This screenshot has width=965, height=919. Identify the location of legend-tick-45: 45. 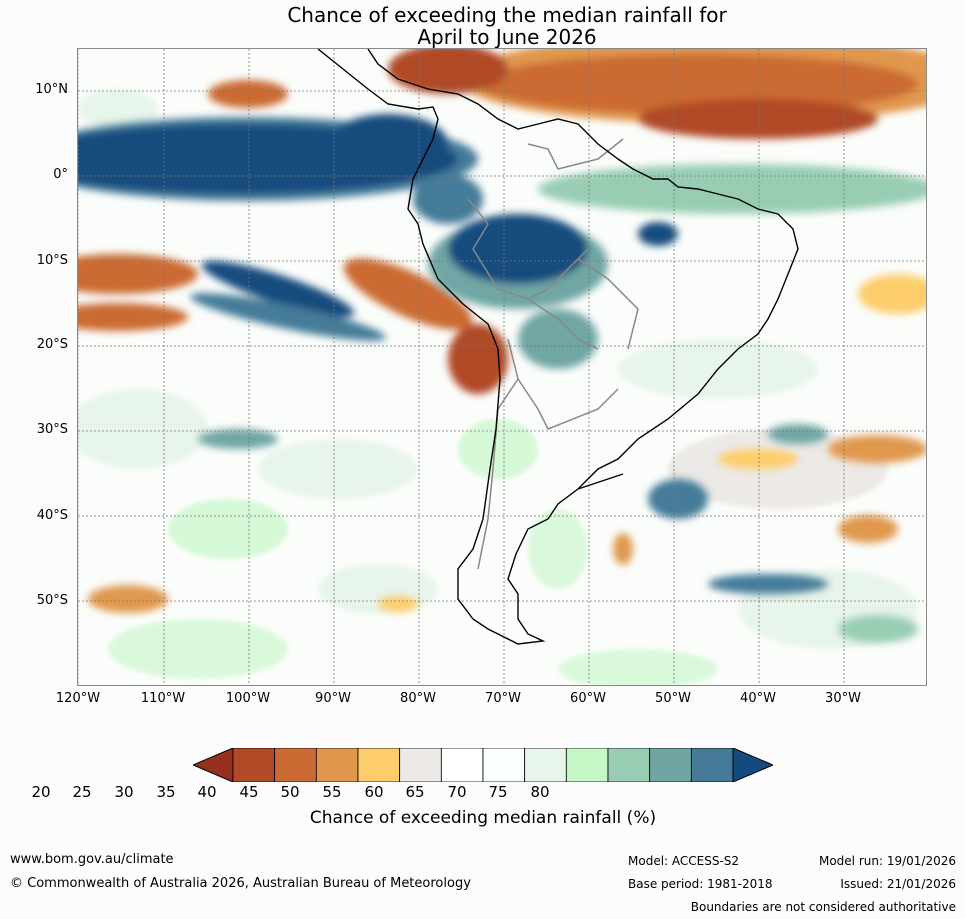
(249, 792).